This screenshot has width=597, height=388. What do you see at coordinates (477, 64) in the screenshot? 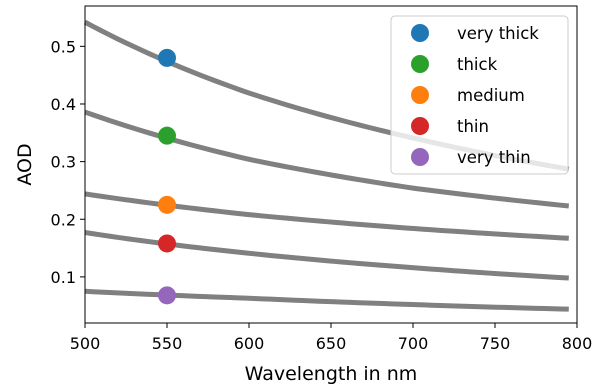
I see `legend-label-thick: thick` at bounding box center [477, 64].